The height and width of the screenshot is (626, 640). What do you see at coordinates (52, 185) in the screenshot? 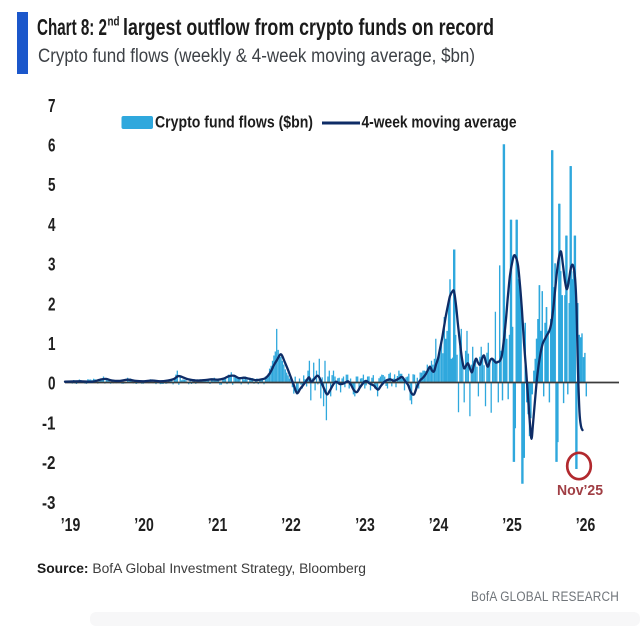
I see `svg-text: 5` at bounding box center [52, 185].